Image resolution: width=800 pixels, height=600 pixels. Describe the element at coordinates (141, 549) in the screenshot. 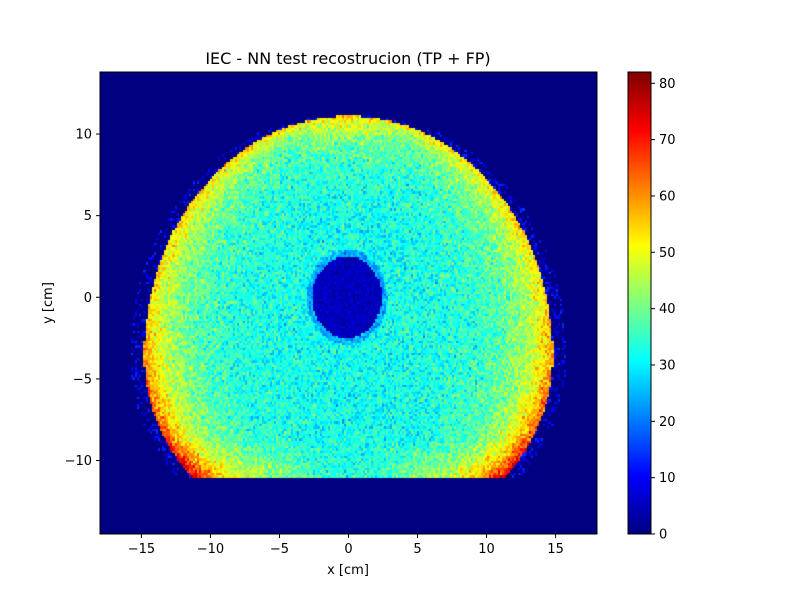

I see `x-tick-label: −15` at that location.